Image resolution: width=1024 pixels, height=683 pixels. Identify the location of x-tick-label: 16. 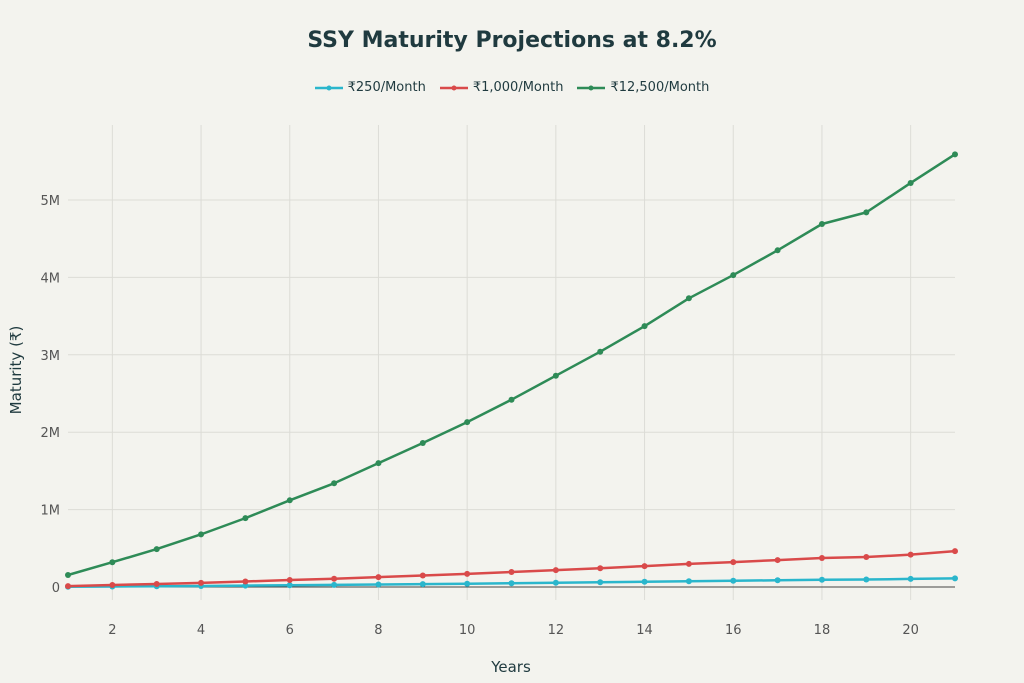
(733, 630).